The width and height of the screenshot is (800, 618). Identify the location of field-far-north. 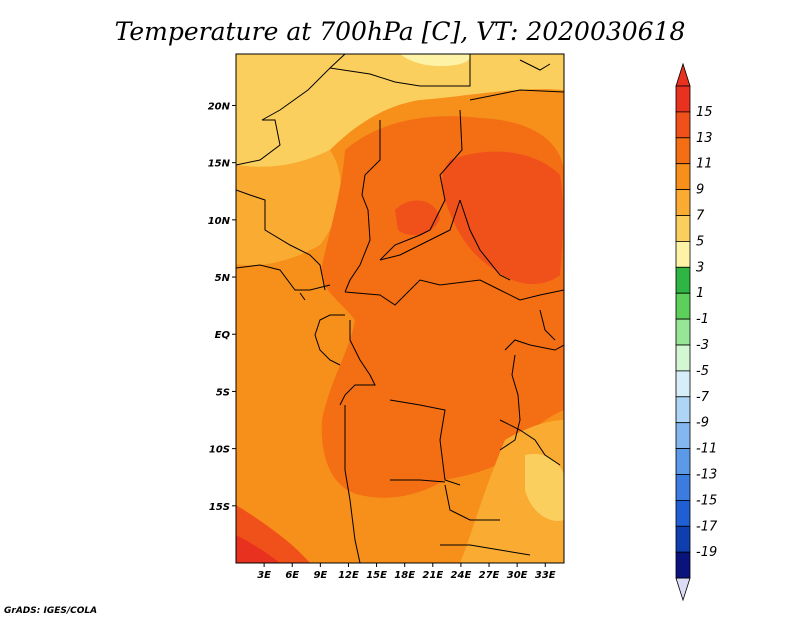
(400, 110).